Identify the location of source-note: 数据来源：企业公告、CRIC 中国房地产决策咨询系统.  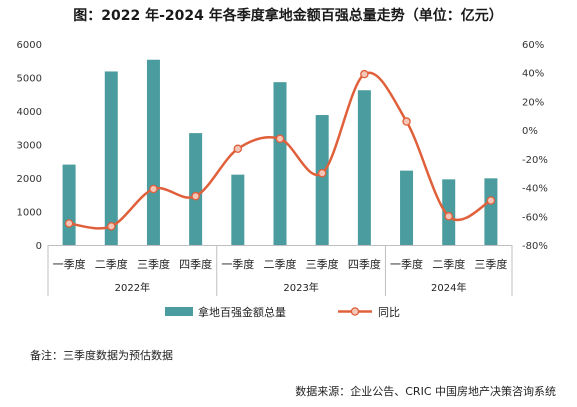
(425, 391).